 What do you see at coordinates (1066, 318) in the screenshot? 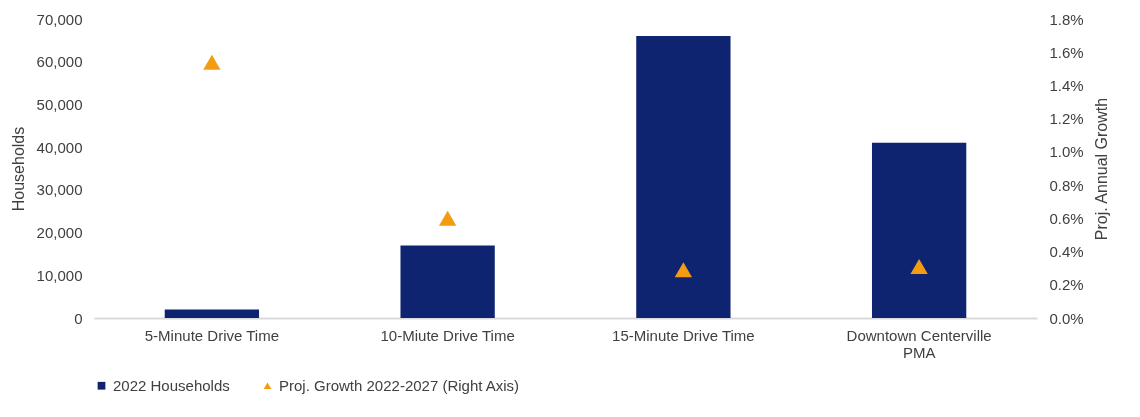
I see `y2-tick-label: 0.0%` at bounding box center [1066, 318].